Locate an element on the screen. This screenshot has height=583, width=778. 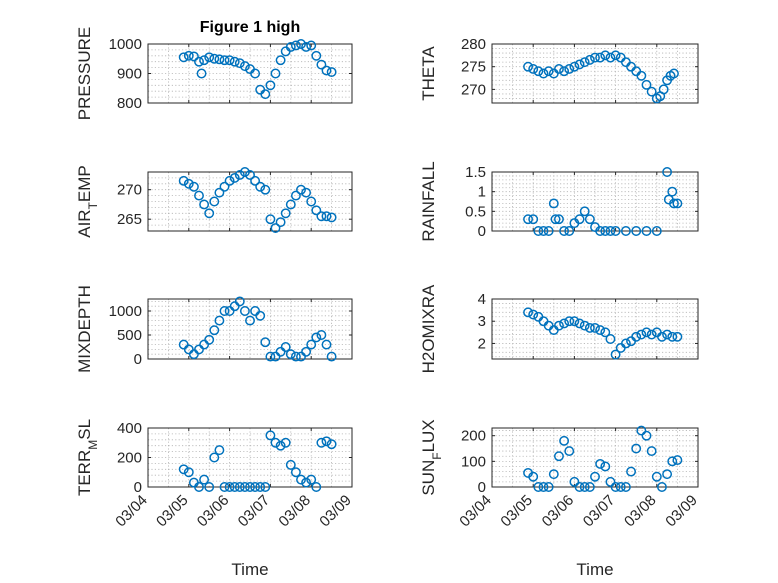
subplot-5: 0 500 1000 MIXDEPTH is located at coordinates (214, 329).